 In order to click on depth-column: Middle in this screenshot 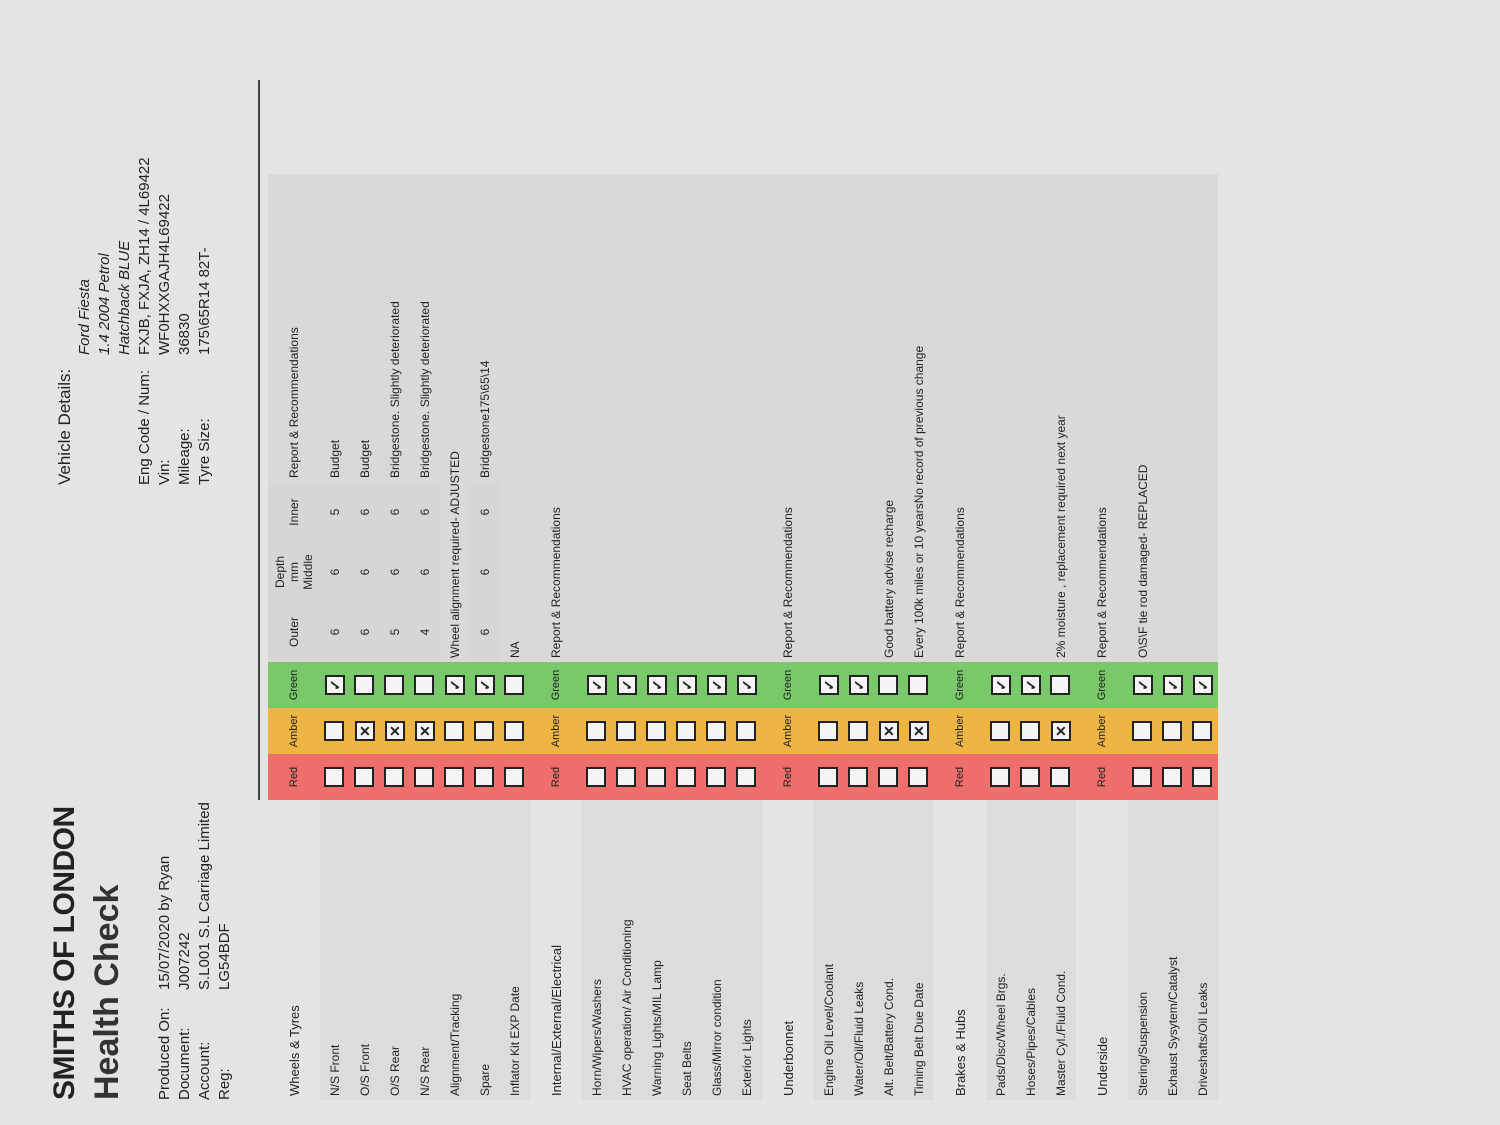, I will do `click(308, 572)`.